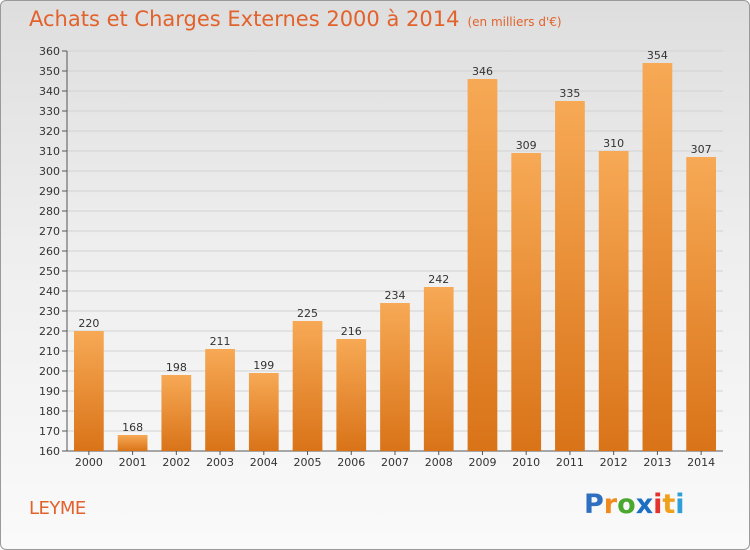  I want to click on y-tick-label: 180, so click(49, 411).